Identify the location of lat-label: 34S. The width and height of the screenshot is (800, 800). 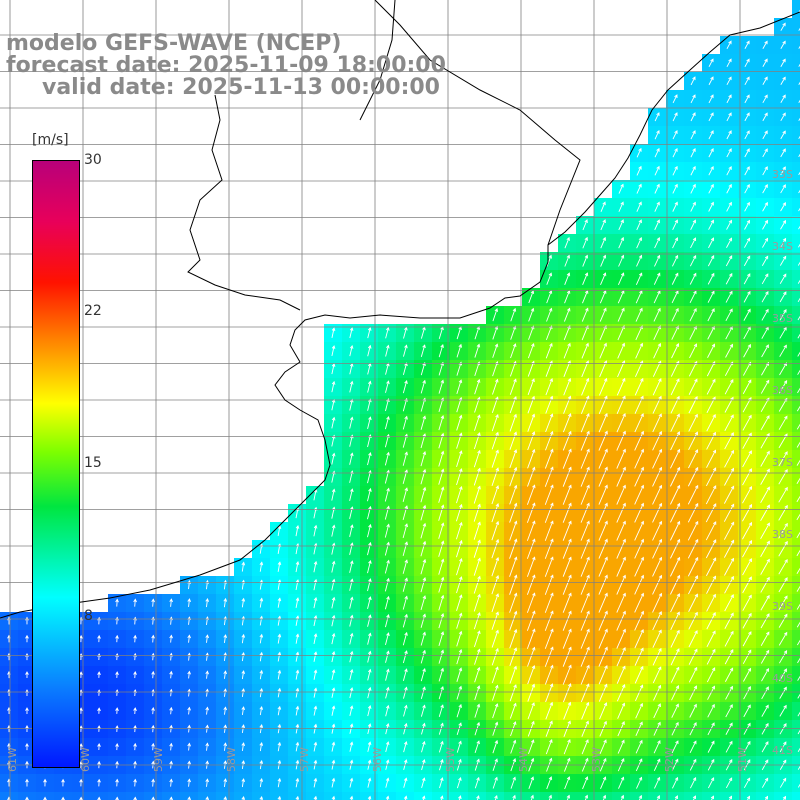
(782, 246).